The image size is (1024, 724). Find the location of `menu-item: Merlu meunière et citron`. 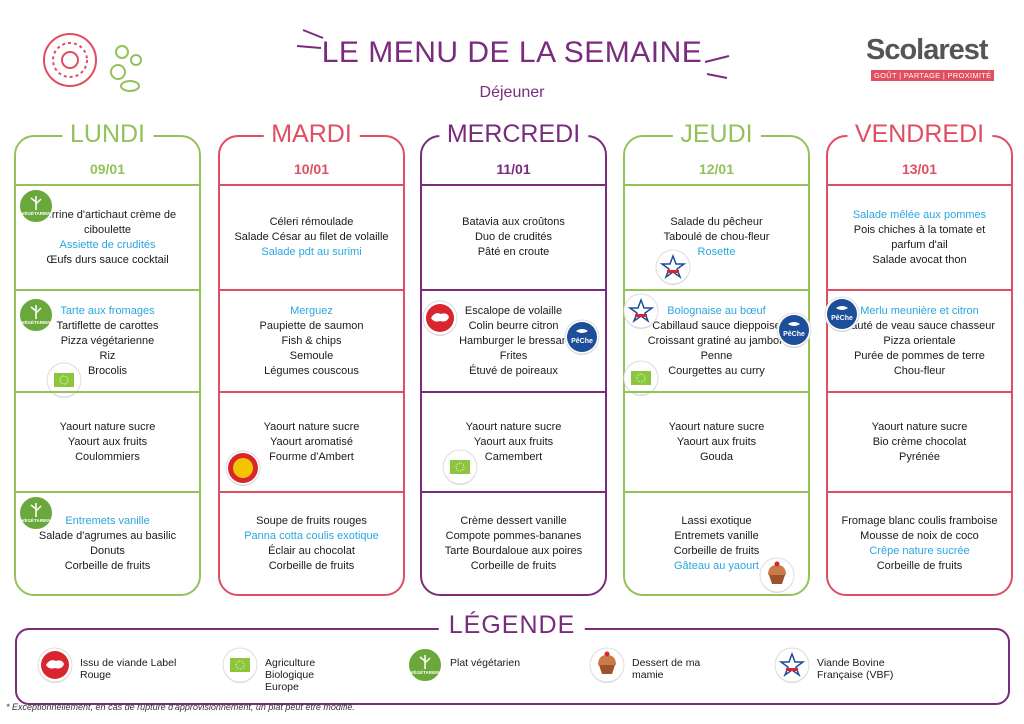

menu-item: Merlu meunière et citron is located at coordinates (919, 310).